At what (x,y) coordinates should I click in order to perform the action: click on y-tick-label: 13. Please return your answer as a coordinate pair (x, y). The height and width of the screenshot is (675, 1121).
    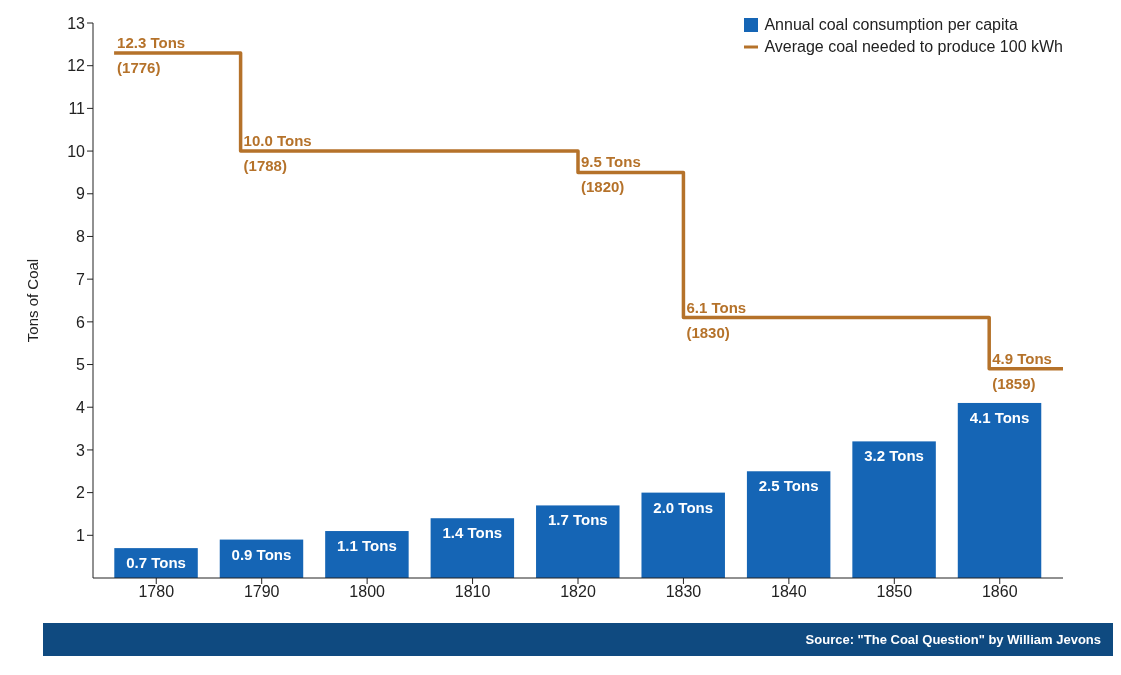
    Looking at the image, I should click on (76, 23).